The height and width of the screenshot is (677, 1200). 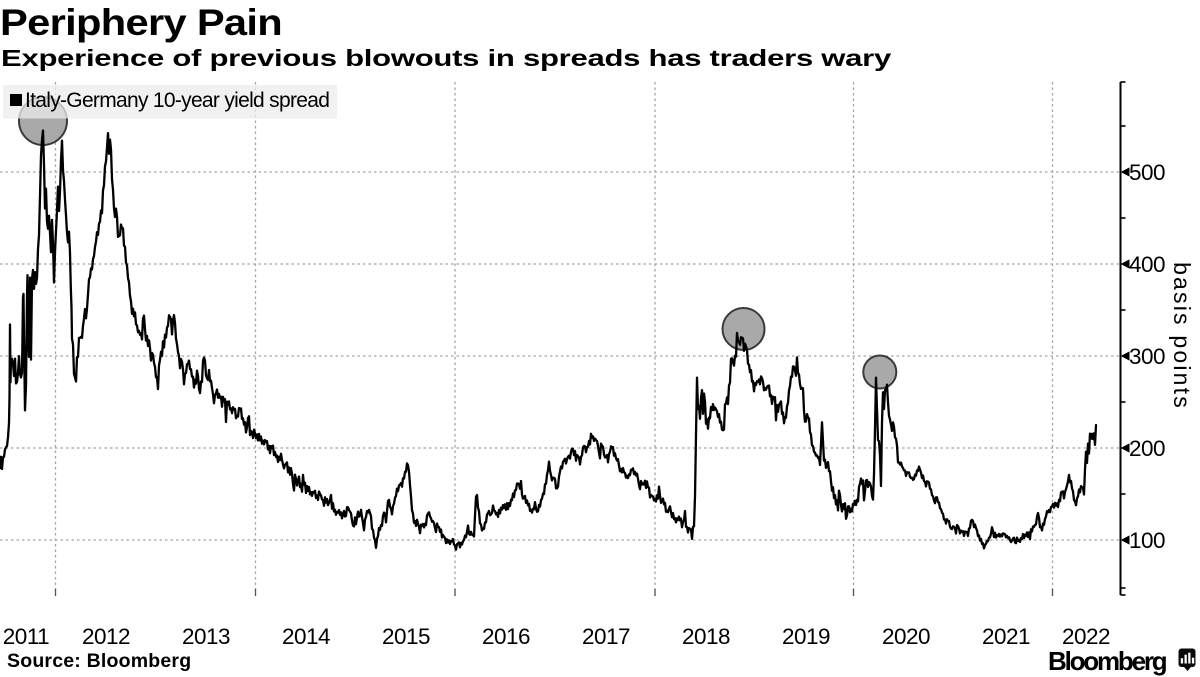 What do you see at coordinates (1182, 336) in the screenshot?
I see `svg-text: basis points` at bounding box center [1182, 336].